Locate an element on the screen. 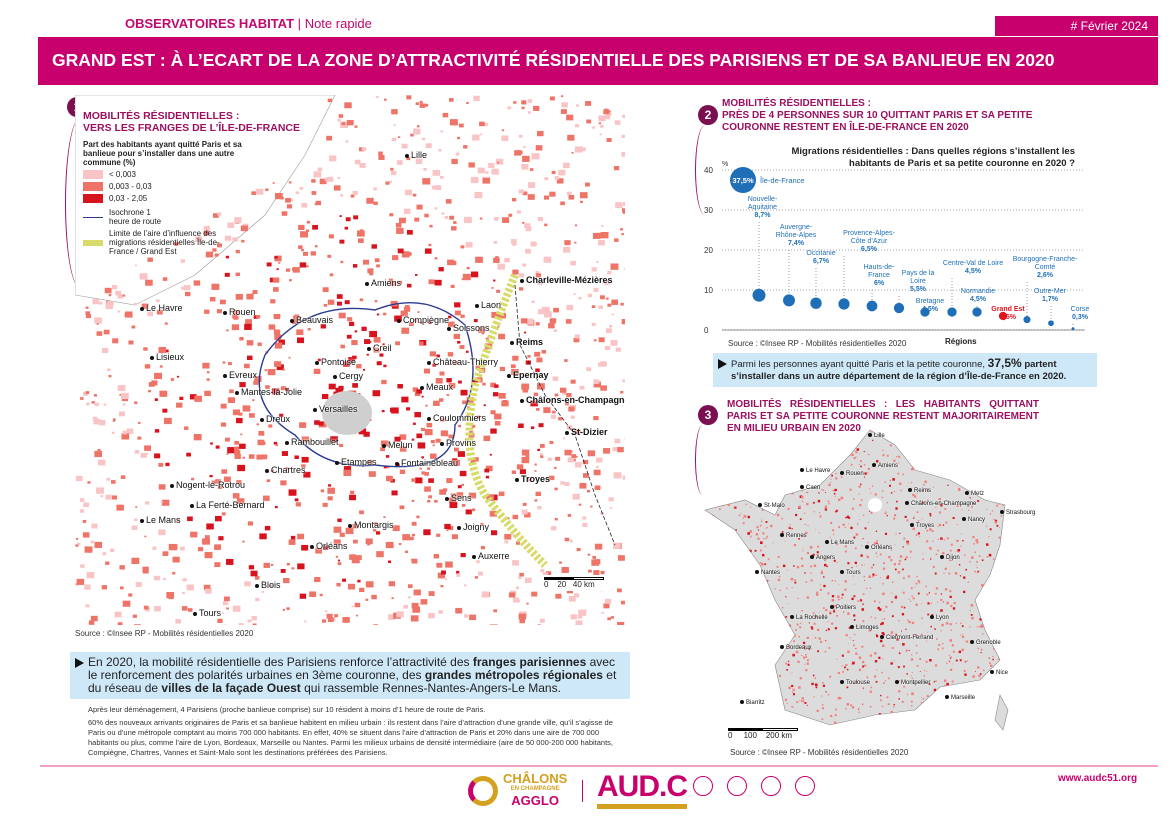 The width and height of the screenshot is (1170, 827). city-label: Tours is located at coordinates (207, 613).